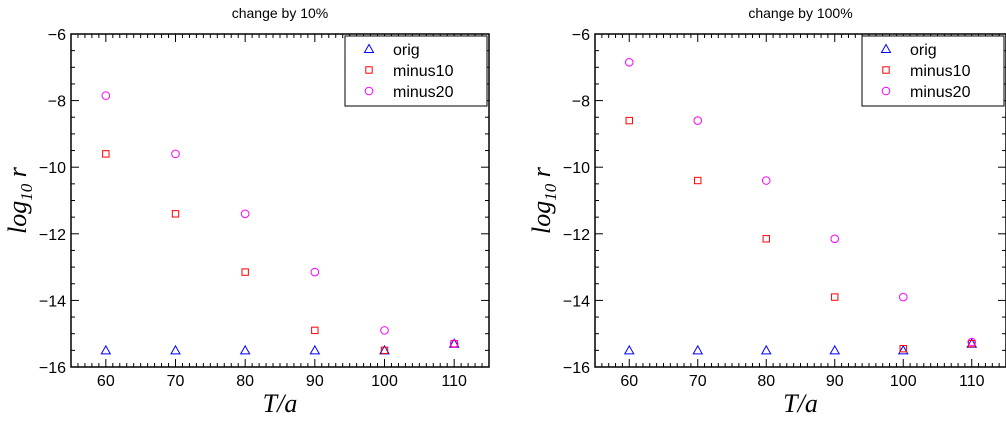 The width and height of the screenshot is (1006, 421). Describe the element at coordinates (800, 13) in the screenshot. I see `chart-title: change by 100%` at that location.